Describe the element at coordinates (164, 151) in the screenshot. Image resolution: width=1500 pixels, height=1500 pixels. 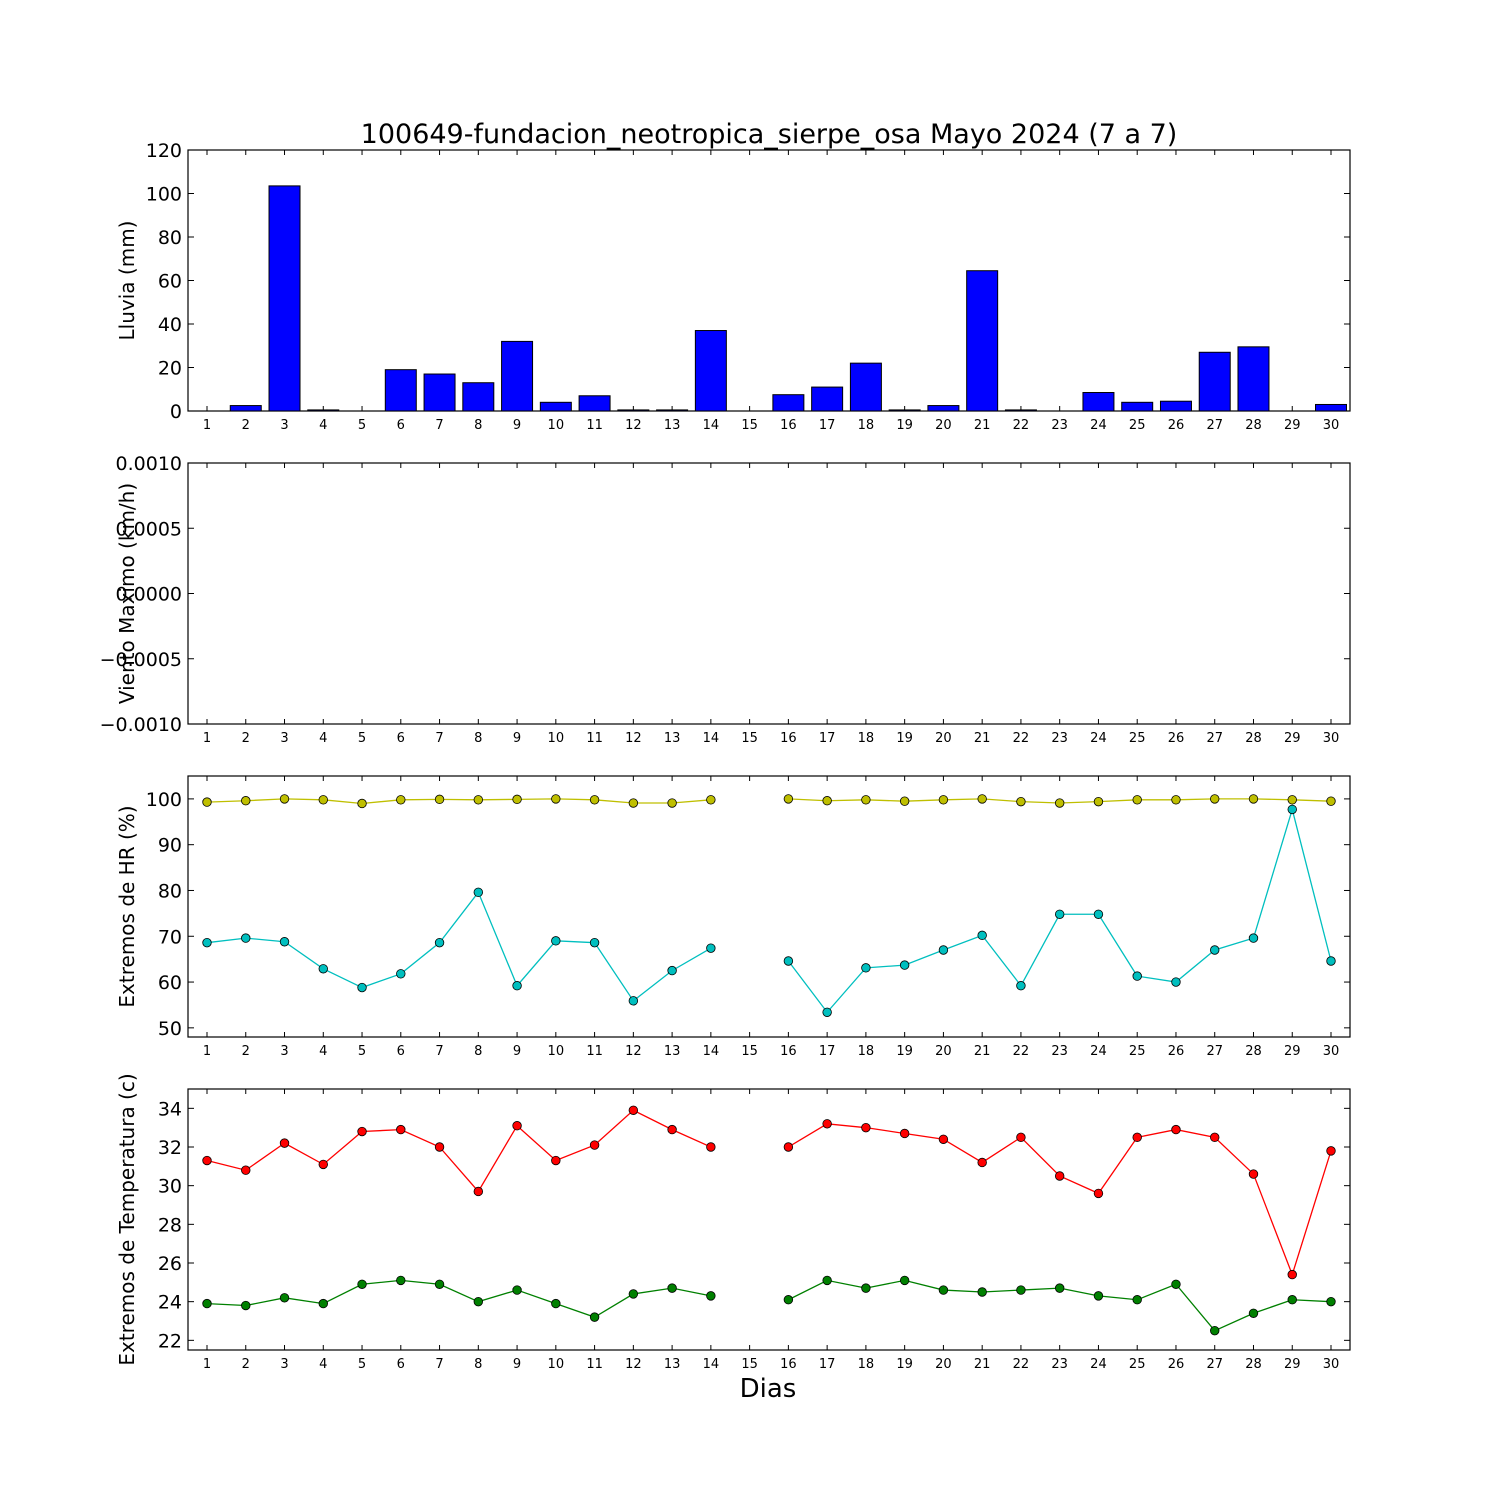
I see `y-tick-label: 120` at that location.